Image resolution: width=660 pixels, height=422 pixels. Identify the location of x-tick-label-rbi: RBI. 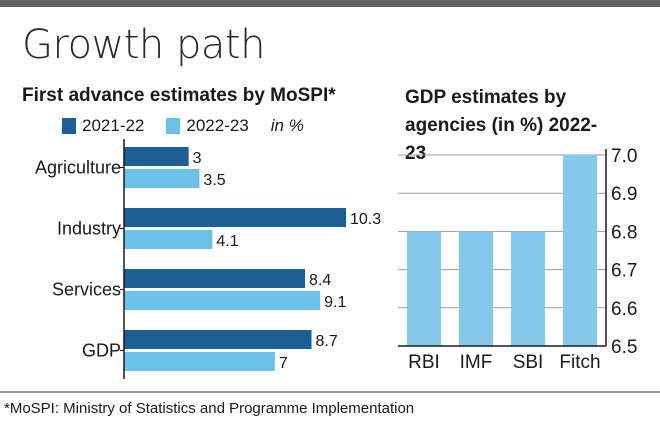
(424, 362).